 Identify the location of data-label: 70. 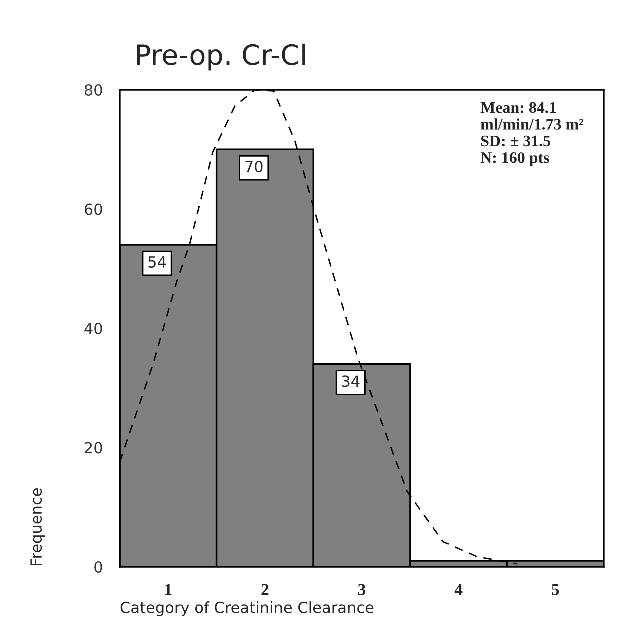
(254, 167).